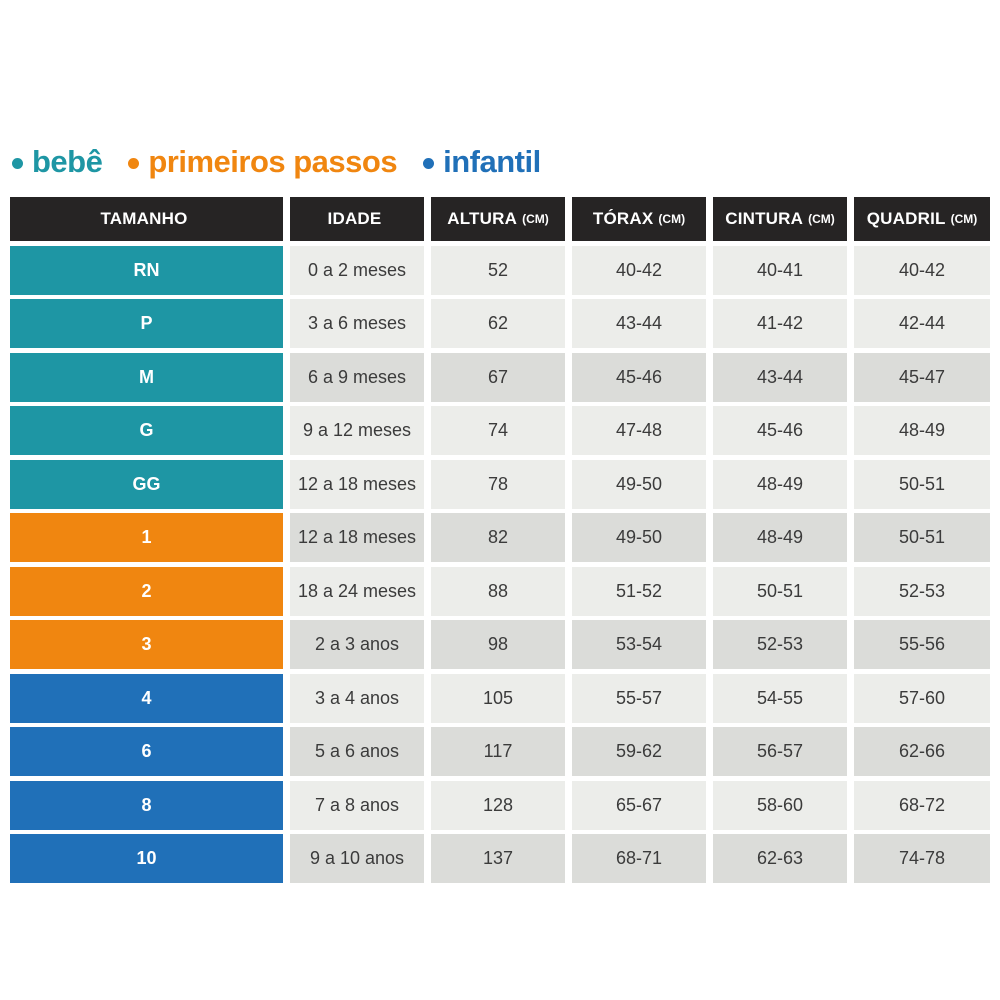  What do you see at coordinates (780, 591) in the screenshot?
I see `cintura-cell: 50-51` at bounding box center [780, 591].